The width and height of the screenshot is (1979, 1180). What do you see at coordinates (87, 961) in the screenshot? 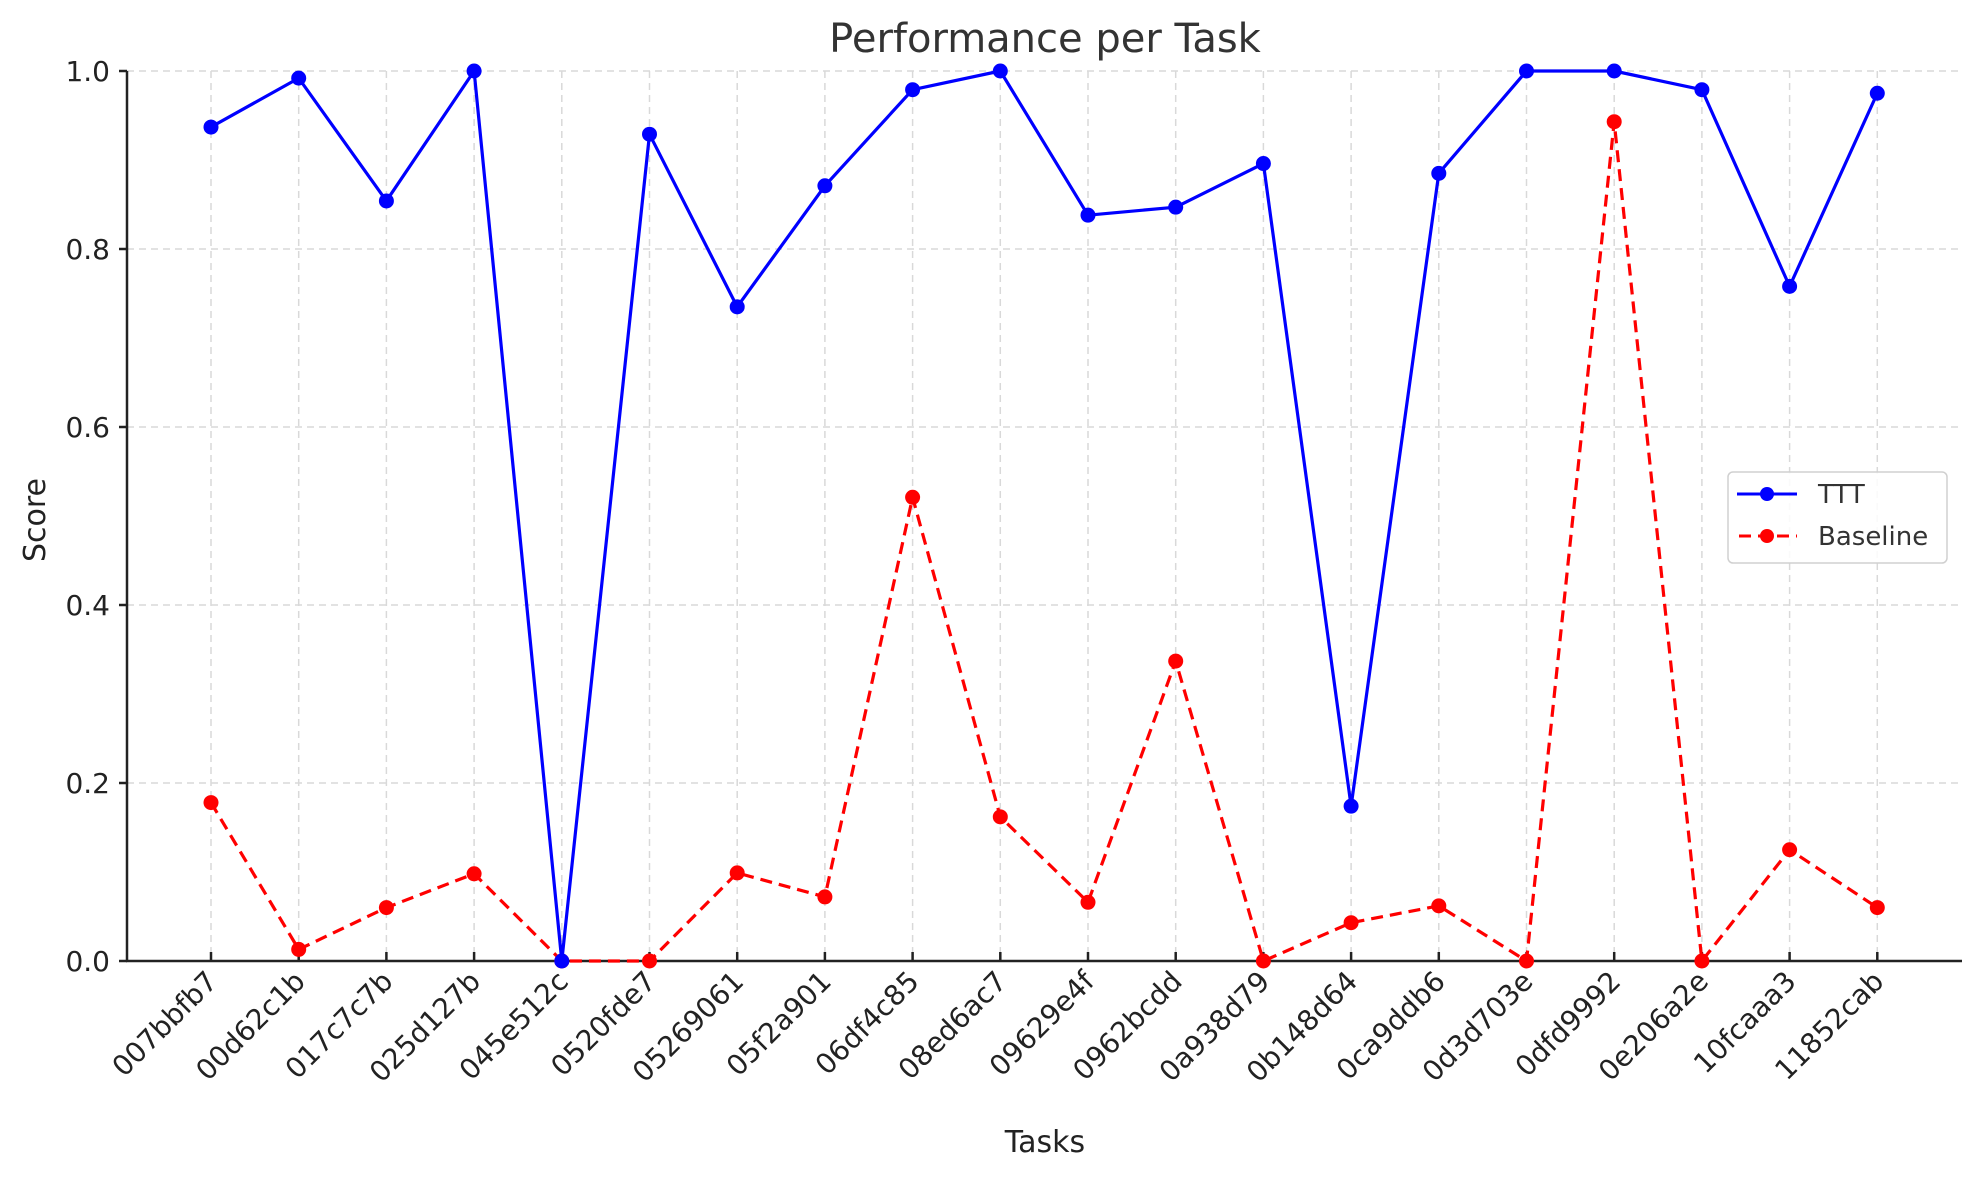
I see `y-tick-label: 0.0` at bounding box center [87, 961].